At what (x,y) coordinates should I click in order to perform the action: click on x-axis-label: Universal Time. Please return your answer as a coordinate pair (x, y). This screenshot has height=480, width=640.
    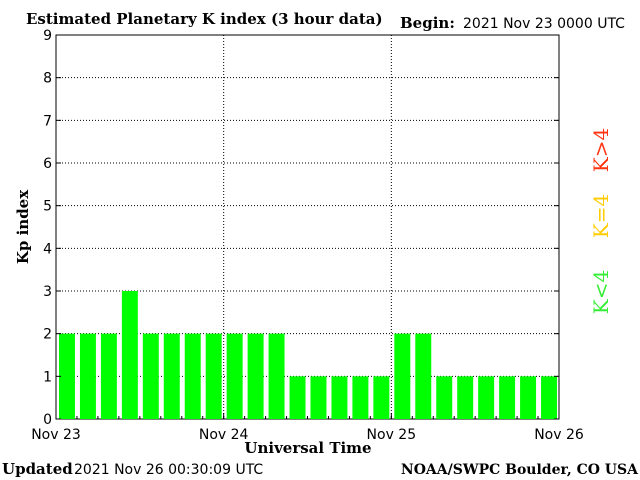
    Looking at the image, I should click on (307, 448).